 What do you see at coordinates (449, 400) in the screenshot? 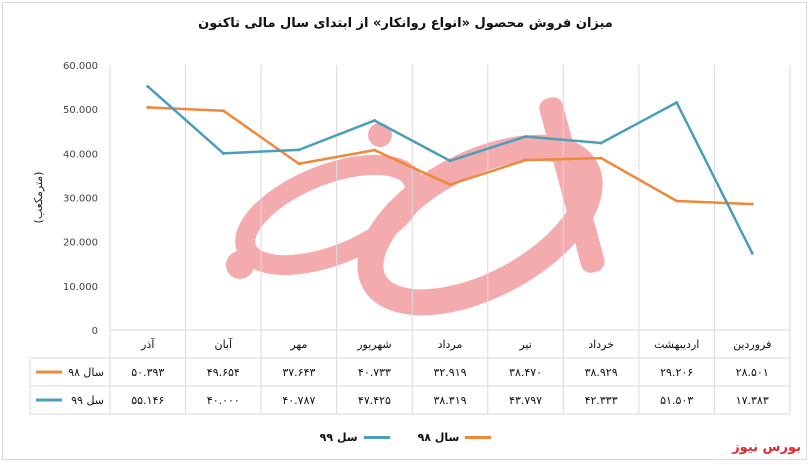
I see `table-cell-value: ۳۸.۳۱۹` at bounding box center [449, 400].